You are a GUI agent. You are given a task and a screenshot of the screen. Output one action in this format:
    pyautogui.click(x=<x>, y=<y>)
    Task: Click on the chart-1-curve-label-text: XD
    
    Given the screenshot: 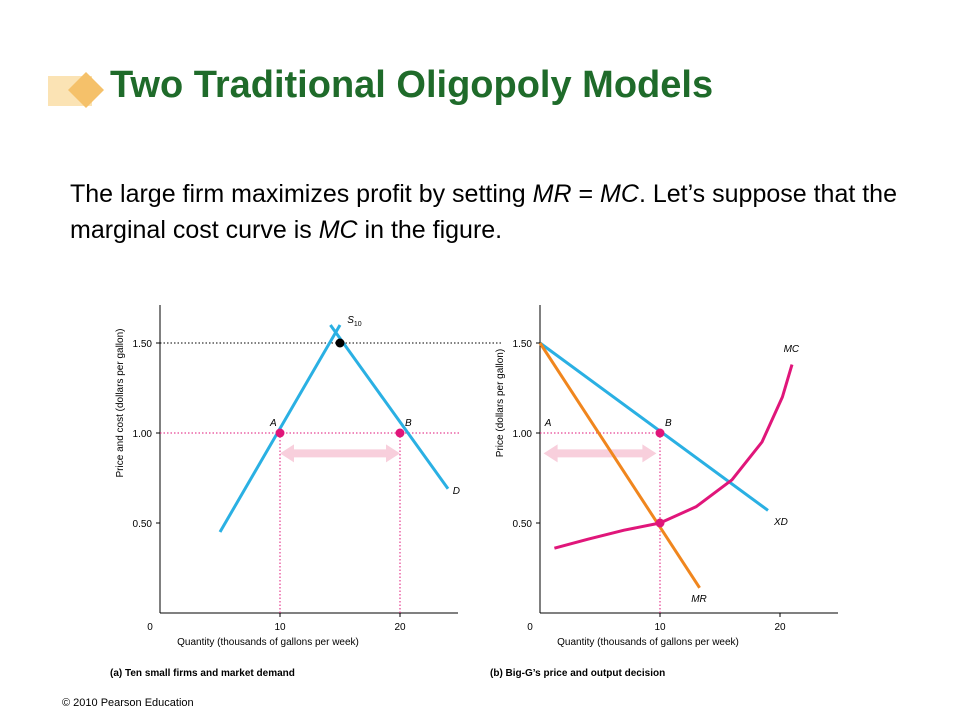 What is the action you would take?
    pyautogui.click(x=780, y=522)
    